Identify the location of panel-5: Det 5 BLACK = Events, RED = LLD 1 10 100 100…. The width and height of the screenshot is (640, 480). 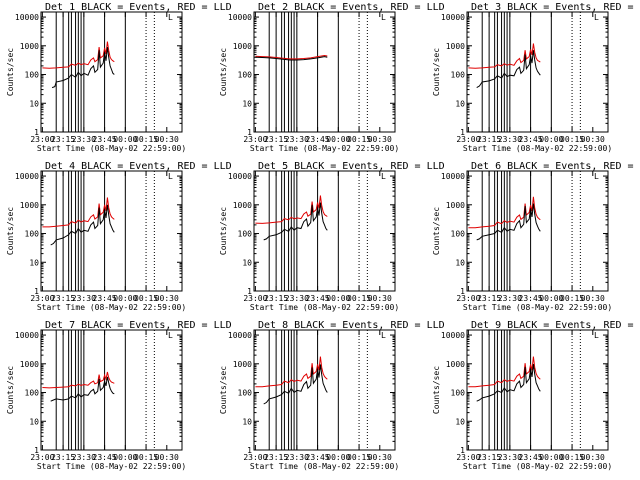
(332, 236).